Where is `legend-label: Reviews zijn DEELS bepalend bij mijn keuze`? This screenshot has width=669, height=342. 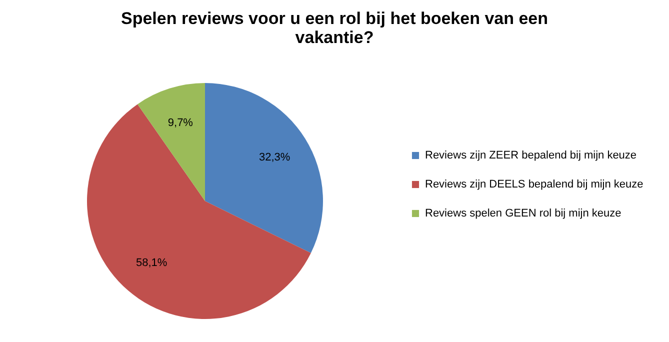 legend-label: Reviews zijn DEELS bepalend bij mijn keuze is located at coordinates (534, 184).